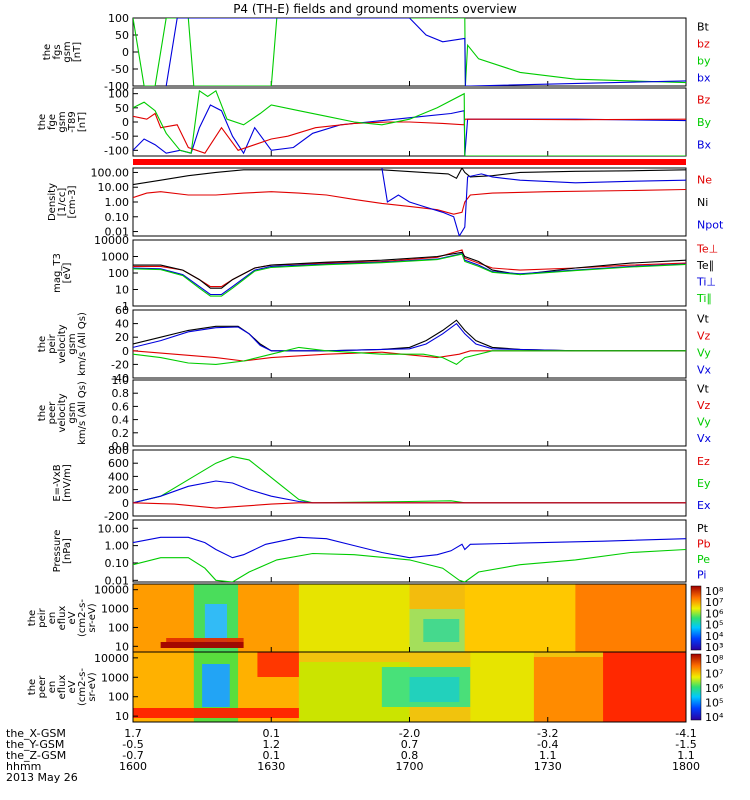 The width and height of the screenshot is (750, 800). What do you see at coordinates (72, 412) in the screenshot?
I see `y-axis-label: gsm` at bounding box center [72, 412].